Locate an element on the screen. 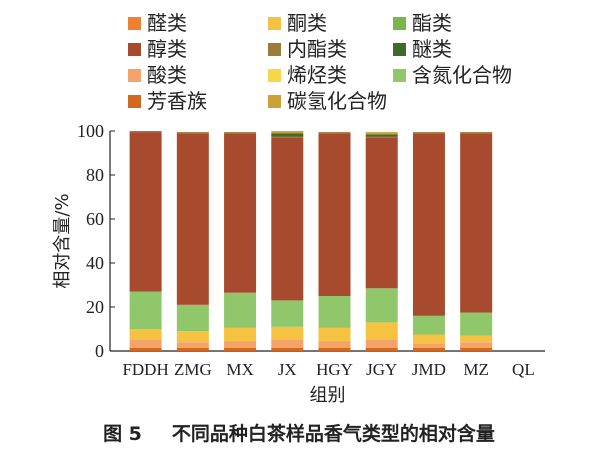 This screenshot has height=450, width=598. legend-item: 烯烃类 is located at coordinates (307, 75).